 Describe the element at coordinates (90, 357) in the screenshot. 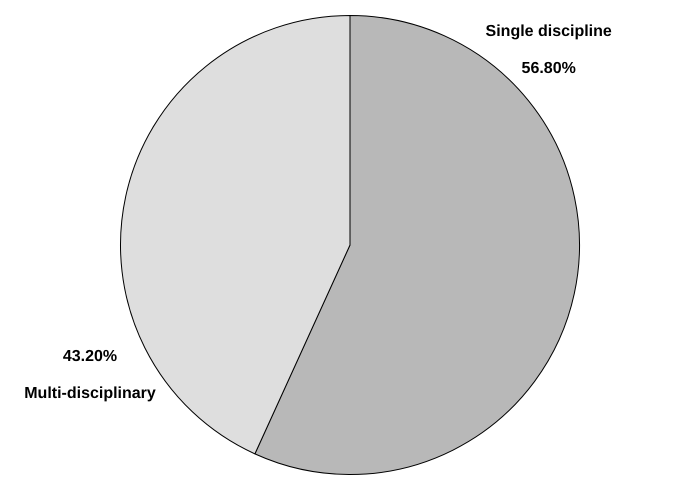

I see `data-label: 43.20%` at that location.